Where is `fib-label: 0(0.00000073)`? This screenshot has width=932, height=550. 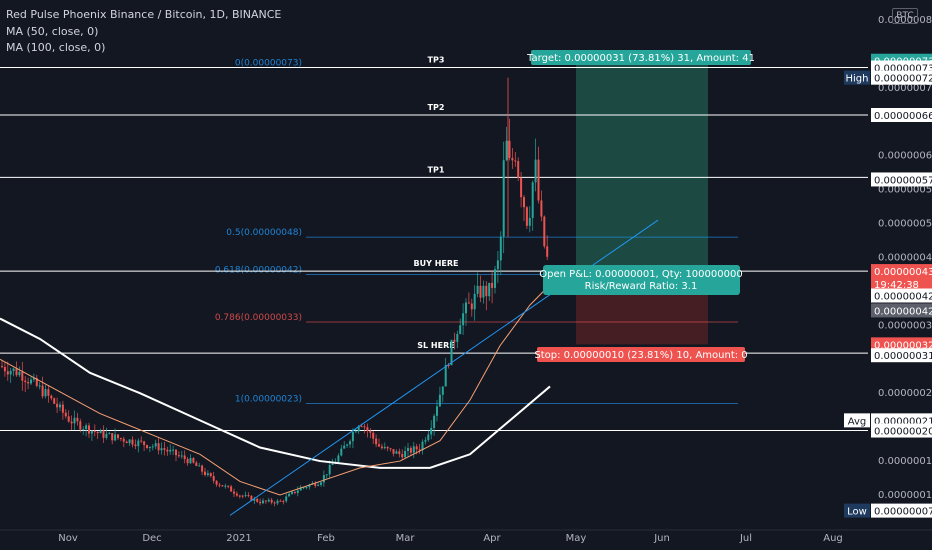
fib-label: 0(0.00000073) is located at coordinates (268, 64).